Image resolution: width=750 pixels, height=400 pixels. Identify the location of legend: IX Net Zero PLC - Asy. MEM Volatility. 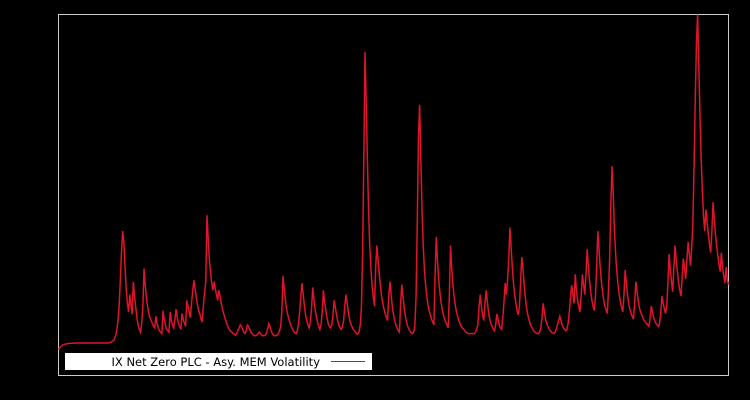
(218, 361).